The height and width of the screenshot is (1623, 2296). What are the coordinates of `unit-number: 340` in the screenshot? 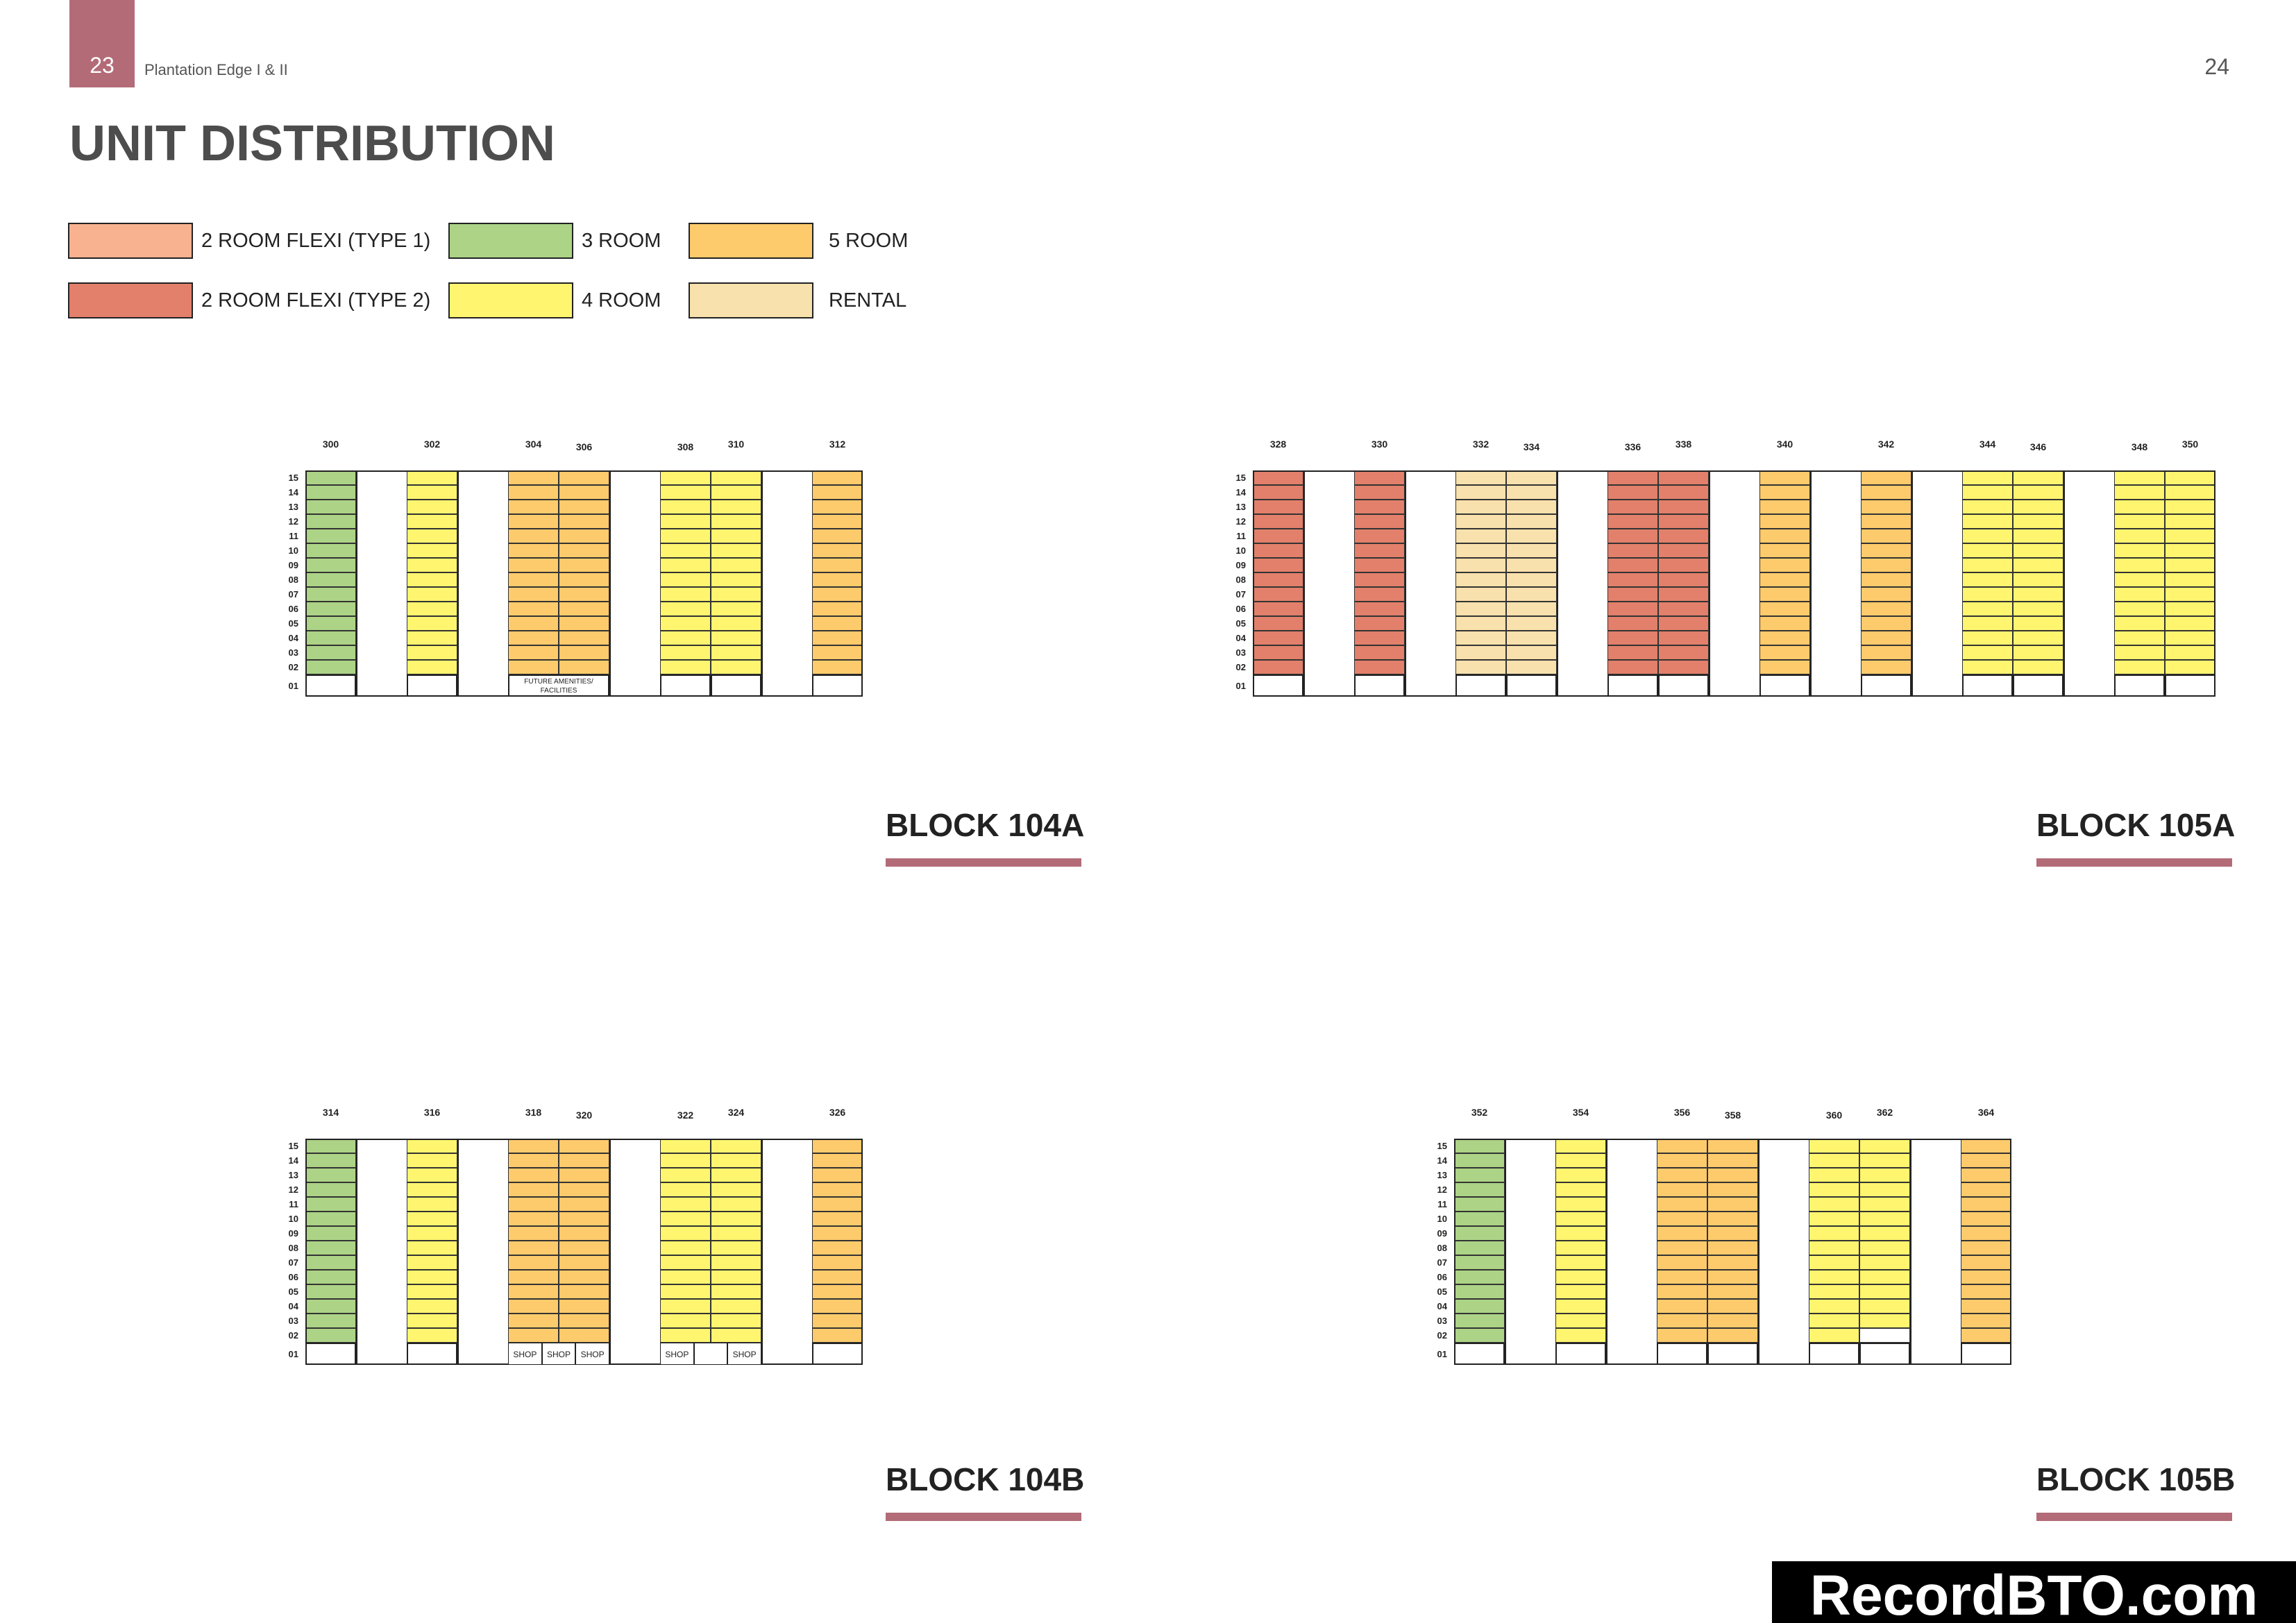 It's located at (1784, 444).